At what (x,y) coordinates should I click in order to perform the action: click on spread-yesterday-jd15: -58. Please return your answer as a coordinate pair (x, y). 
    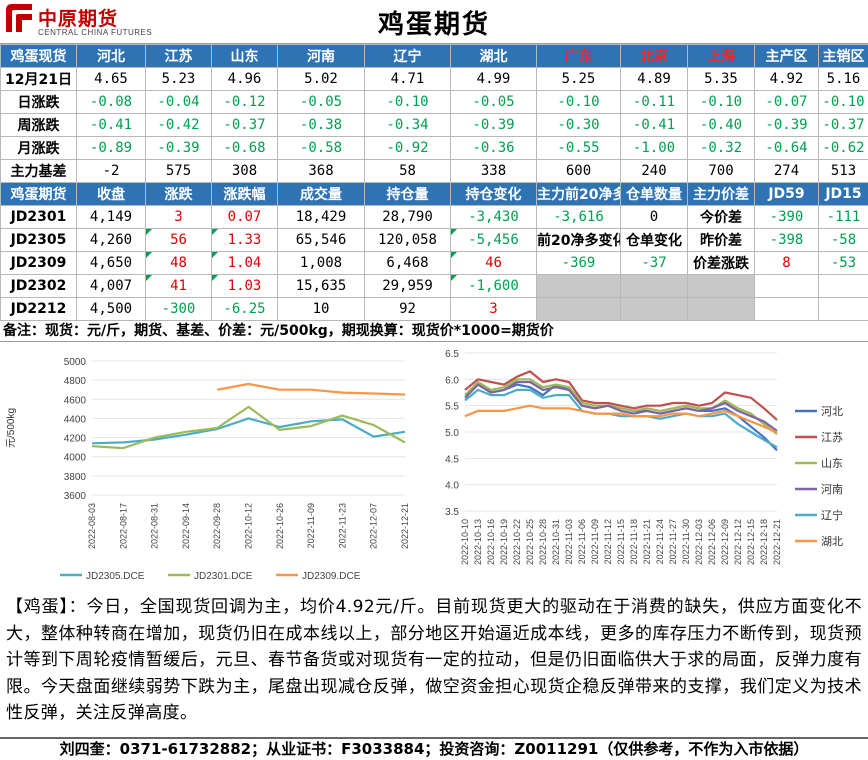
    Looking at the image, I should click on (843, 240).